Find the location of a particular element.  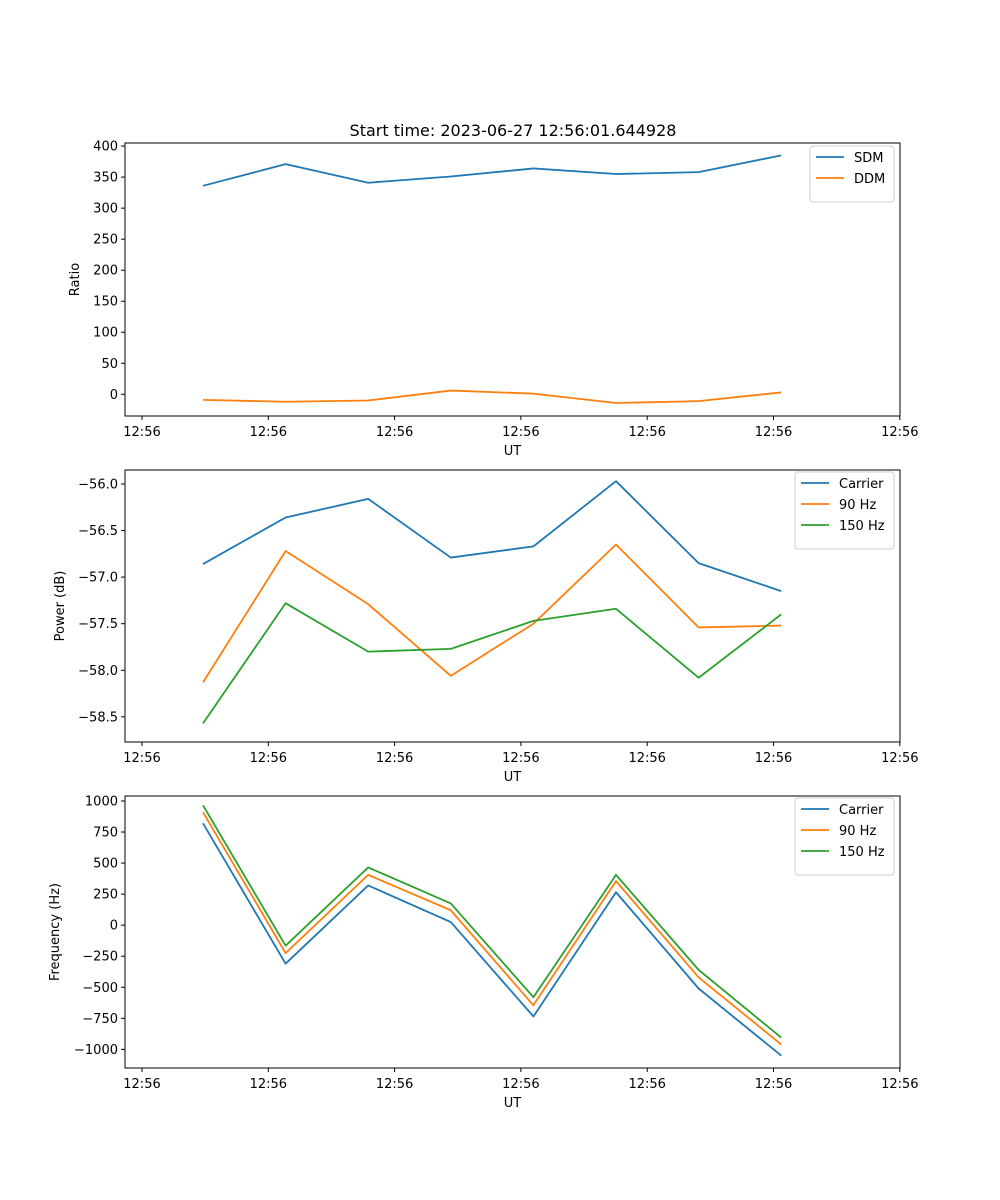

y-tick-label: −500 is located at coordinates (100, 988).